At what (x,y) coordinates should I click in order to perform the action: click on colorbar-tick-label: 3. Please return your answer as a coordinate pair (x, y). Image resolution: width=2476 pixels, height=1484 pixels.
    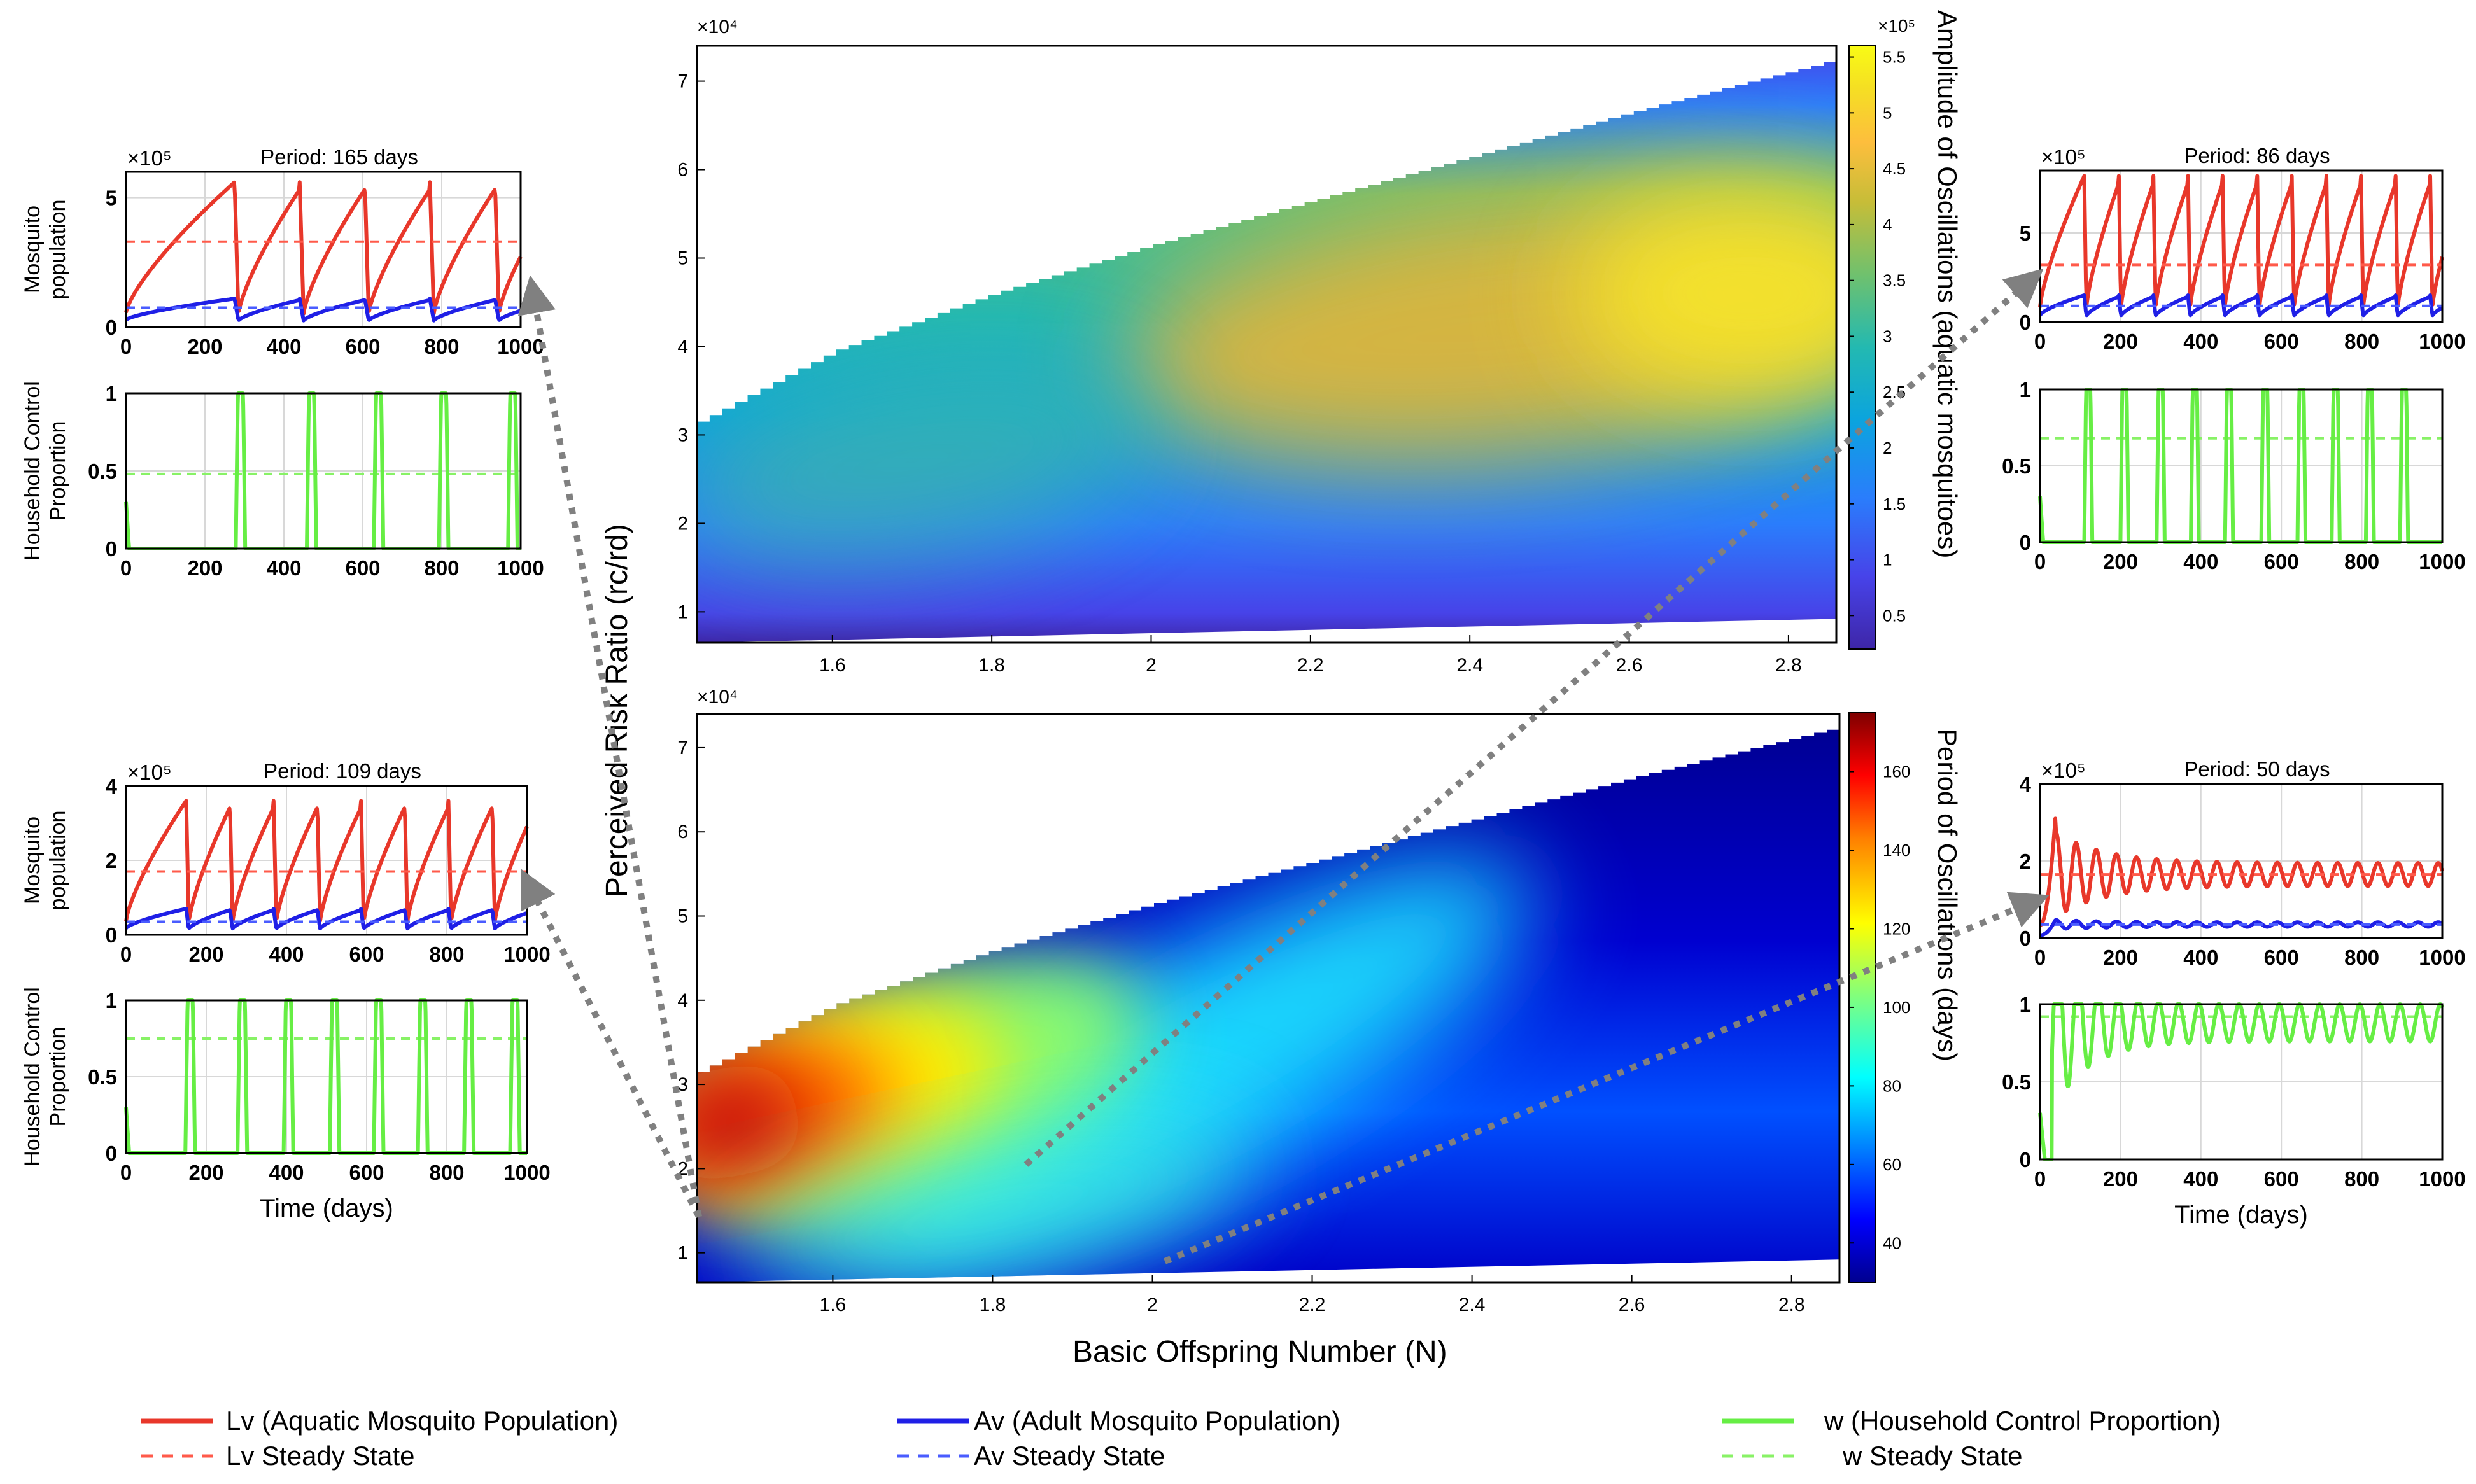
    Looking at the image, I should click on (1887, 336).